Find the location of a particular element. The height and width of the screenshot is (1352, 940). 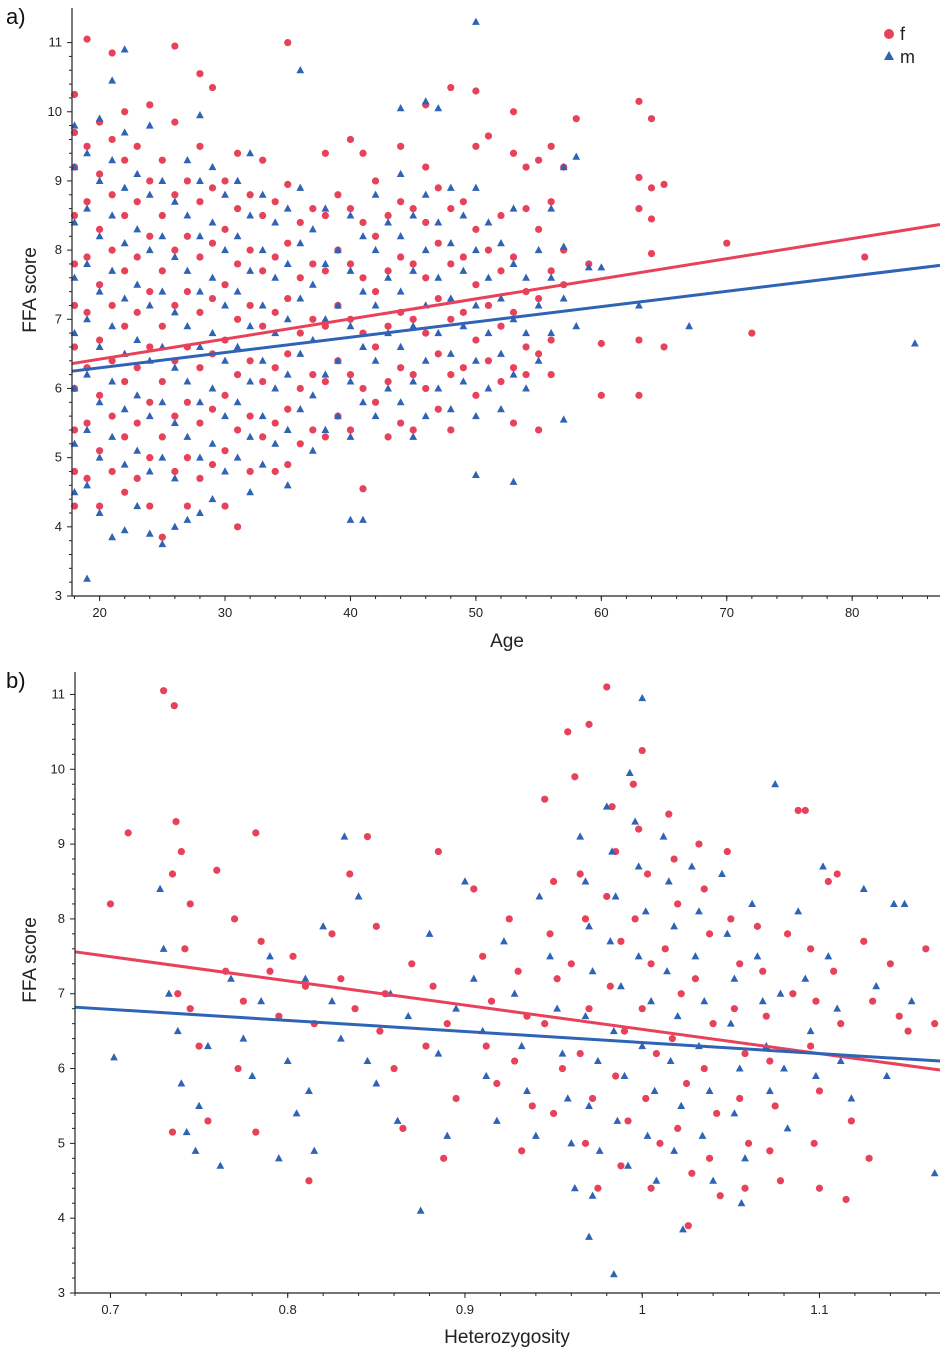

x-tick-label: 70 is located at coordinates (727, 612).